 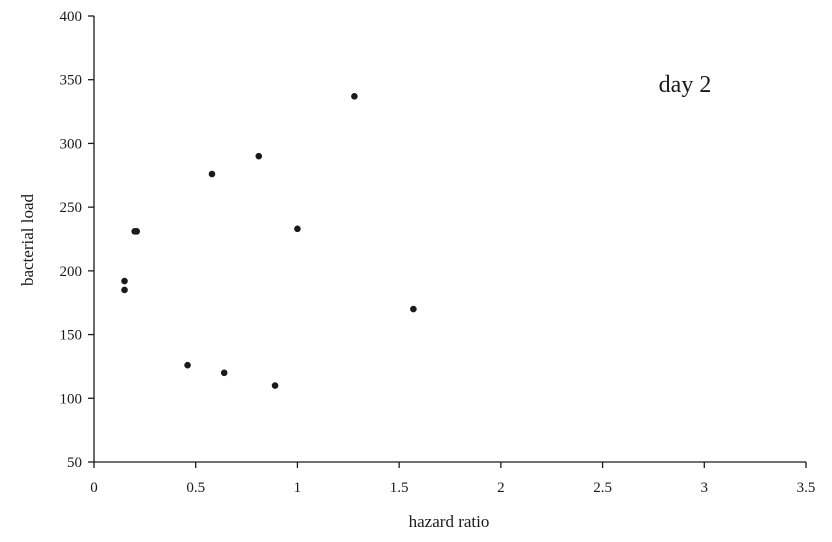 I want to click on chart-annotation: day 2, so click(x=685, y=85).